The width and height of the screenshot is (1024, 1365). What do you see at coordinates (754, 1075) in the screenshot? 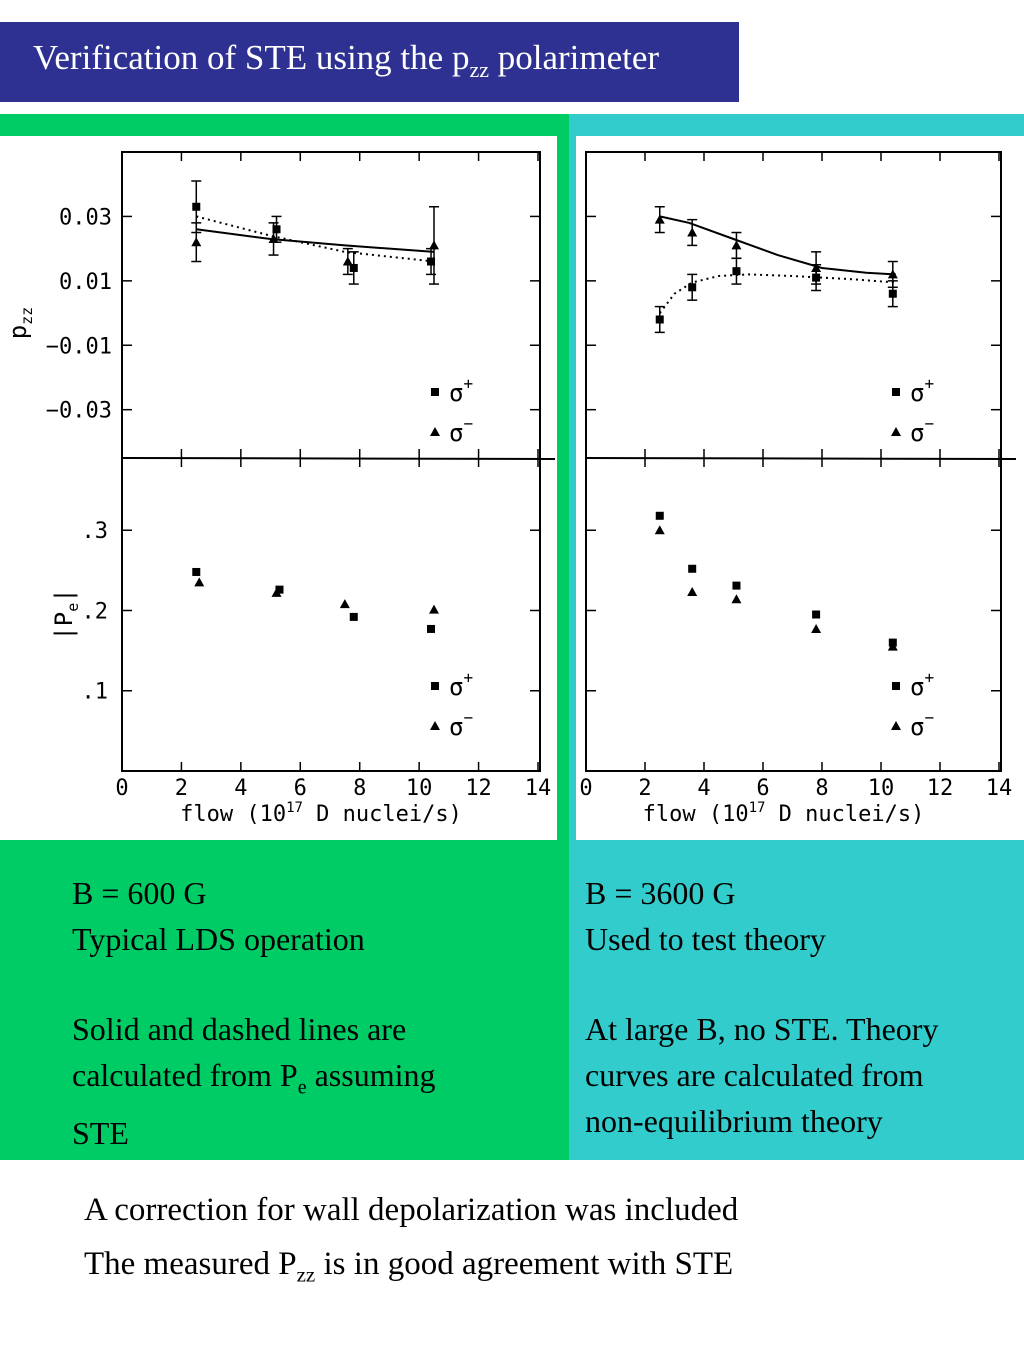
I see `right-caption-desc-2: curves are calculated from` at bounding box center [754, 1075].